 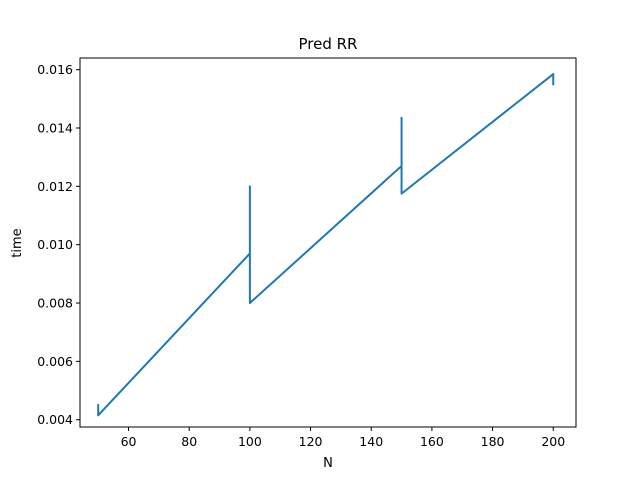 What do you see at coordinates (250, 441) in the screenshot?
I see `x-tick-label: 100` at bounding box center [250, 441].